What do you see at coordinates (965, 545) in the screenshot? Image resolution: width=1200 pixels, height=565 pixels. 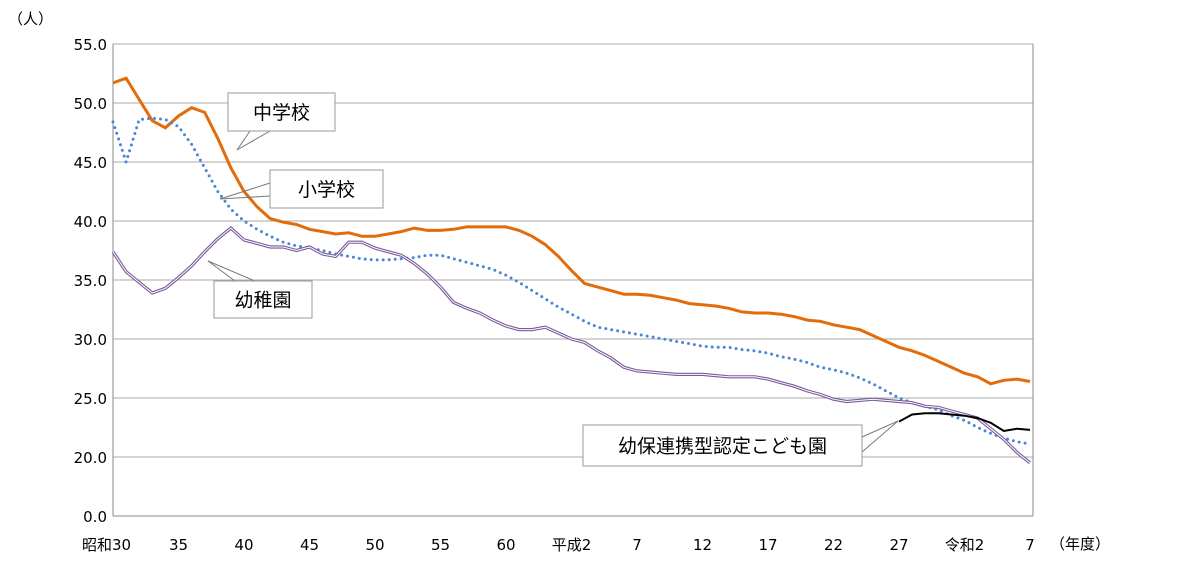 I see `x-tick-label: 令和2` at bounding box center [965, 545].